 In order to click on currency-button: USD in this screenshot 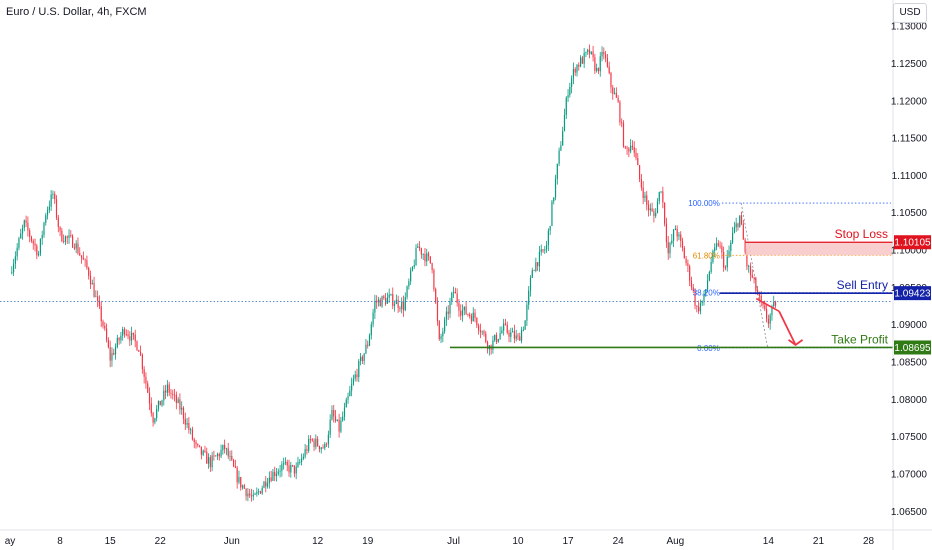, I will do `click(910, 13)`.